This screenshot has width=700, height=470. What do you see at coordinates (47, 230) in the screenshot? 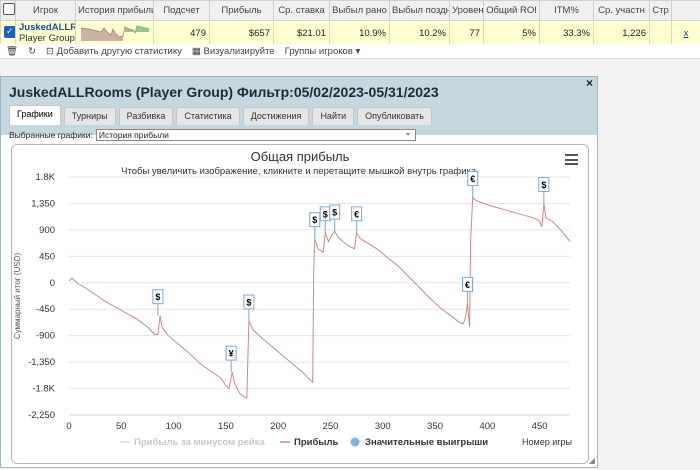
I see `y-tick-label: 900` at bounding box center [47, 230].